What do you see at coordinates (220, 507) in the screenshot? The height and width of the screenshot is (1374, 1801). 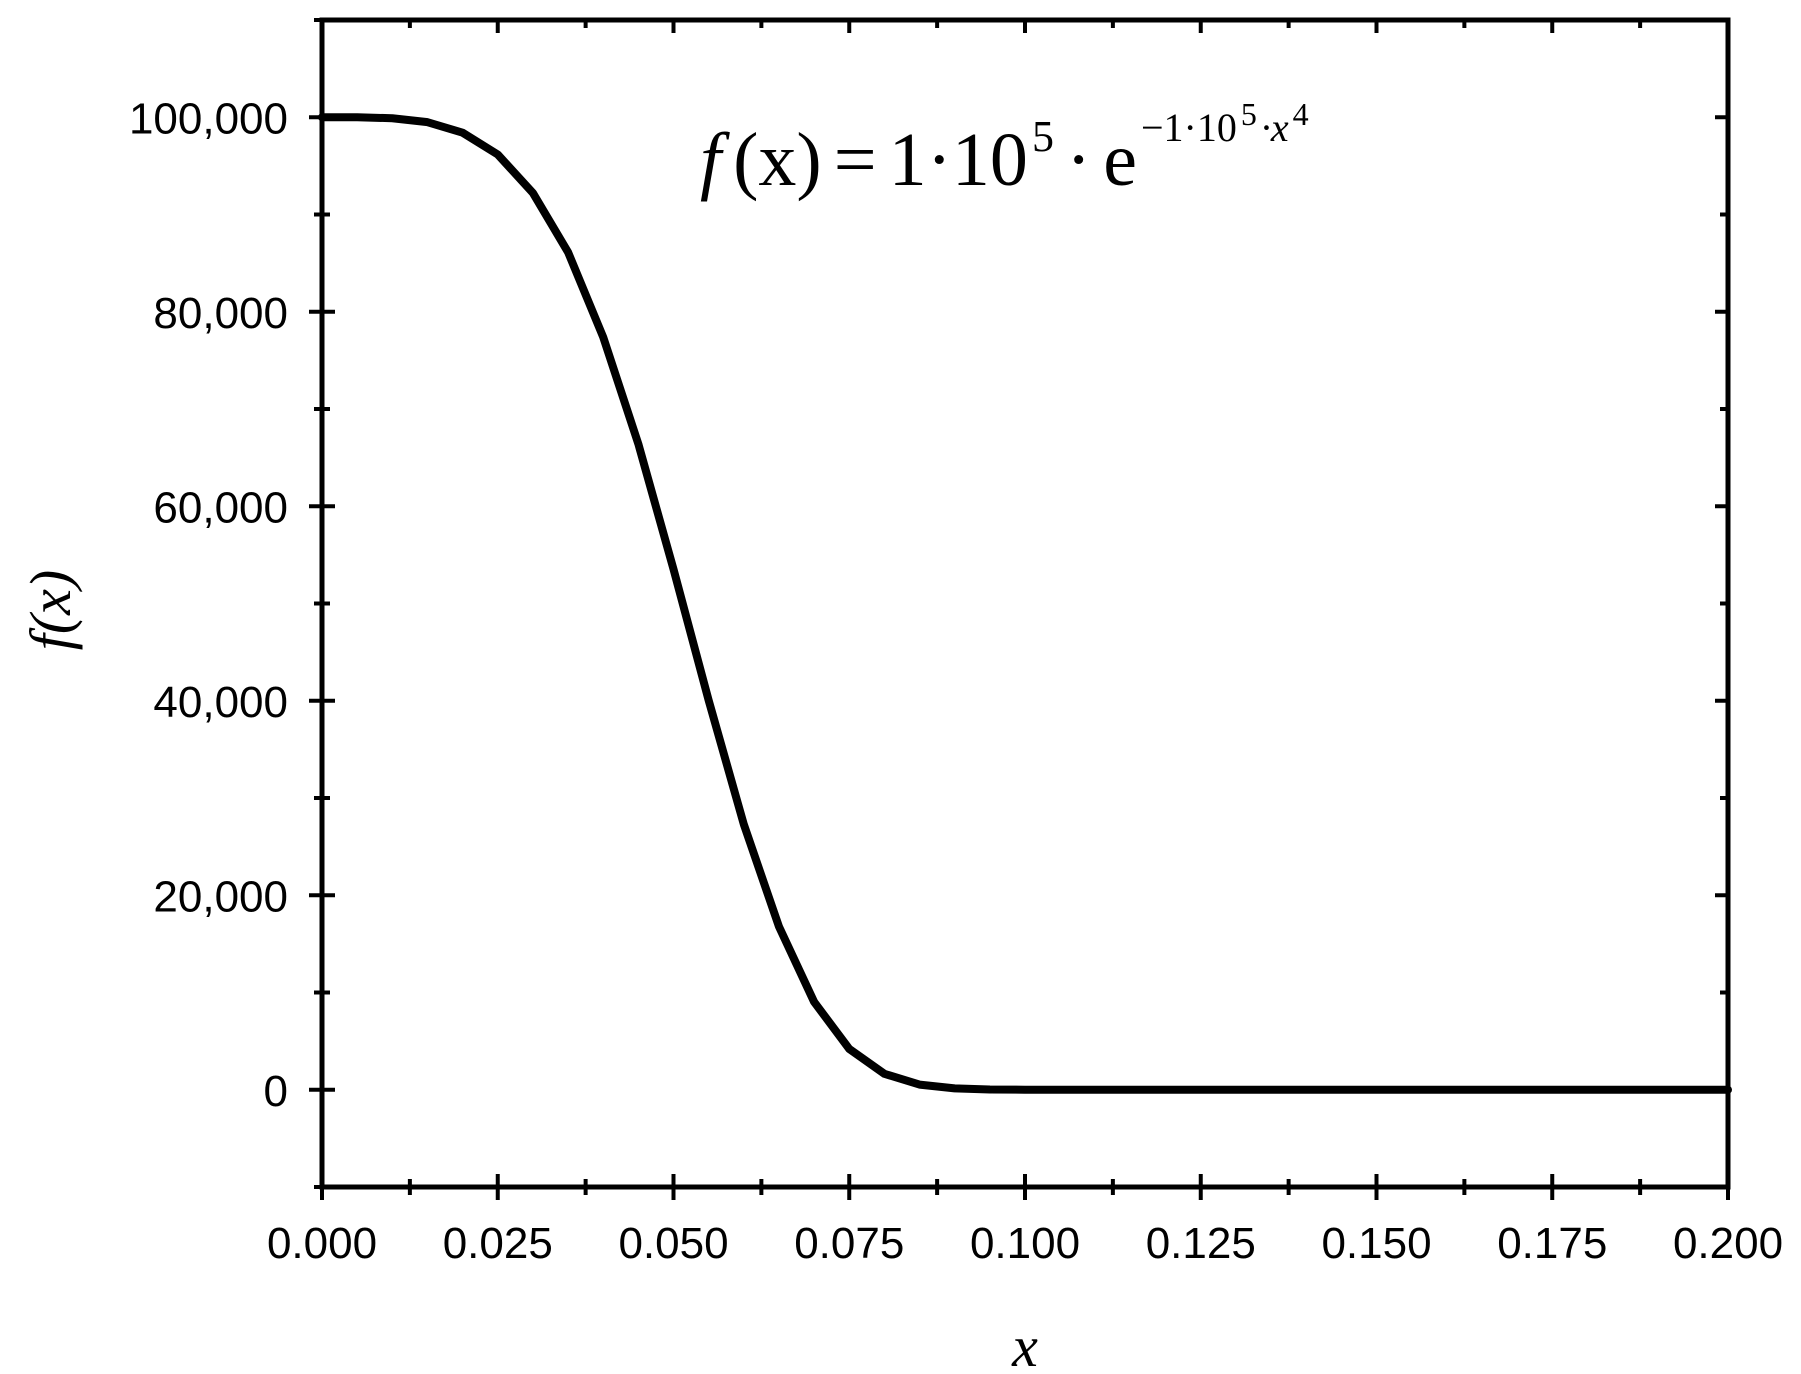 I see `y-tick-label: 60,000` at bounding box center [220, 507].